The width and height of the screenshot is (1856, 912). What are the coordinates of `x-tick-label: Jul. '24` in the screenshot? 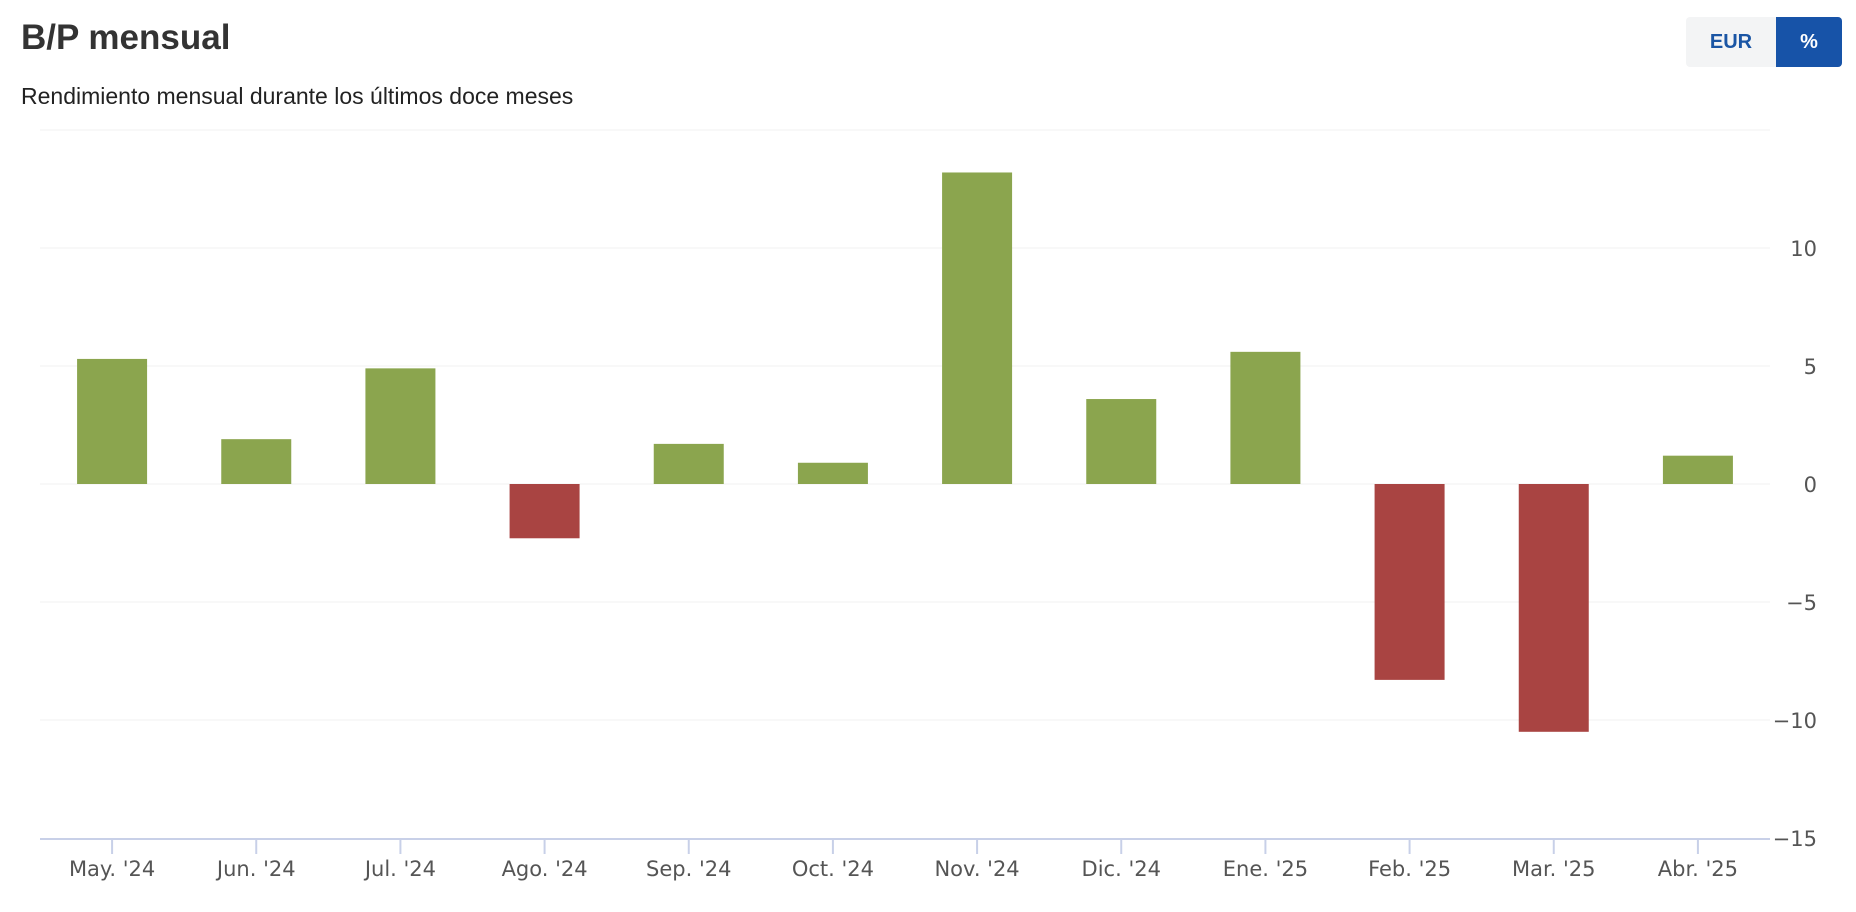 It's located at (399, 869).